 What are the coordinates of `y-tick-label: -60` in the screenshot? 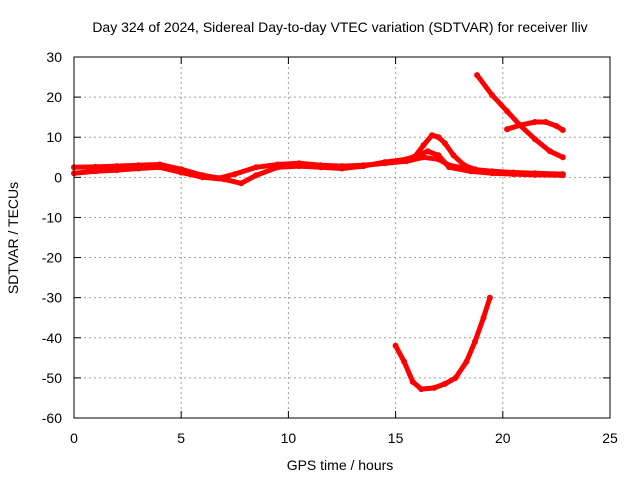 It's located at (52, 418).